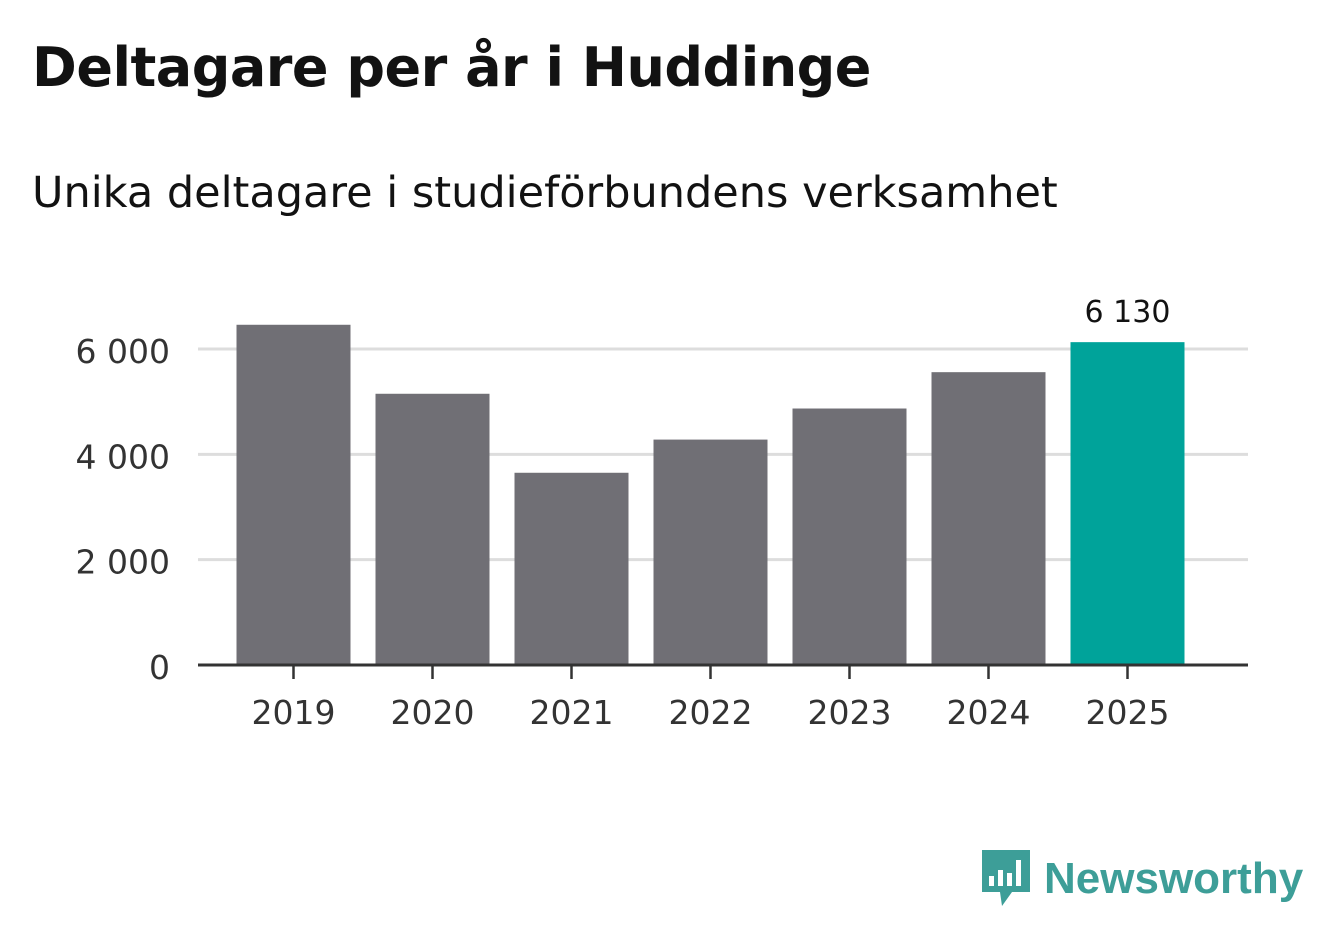 The height and width of the screenshot is (939, 1322). I want to click on x-axis, so click(723, 671).